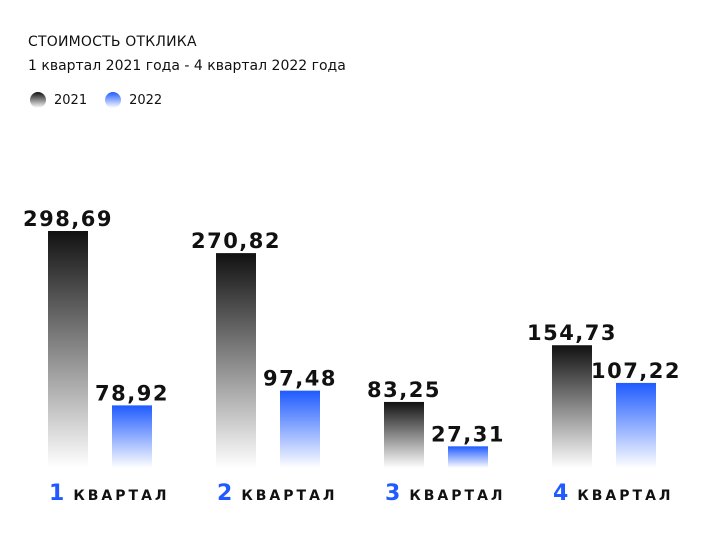 The image size is (716, 545). I want to click on bar-2021-q2, so click(236, 360).